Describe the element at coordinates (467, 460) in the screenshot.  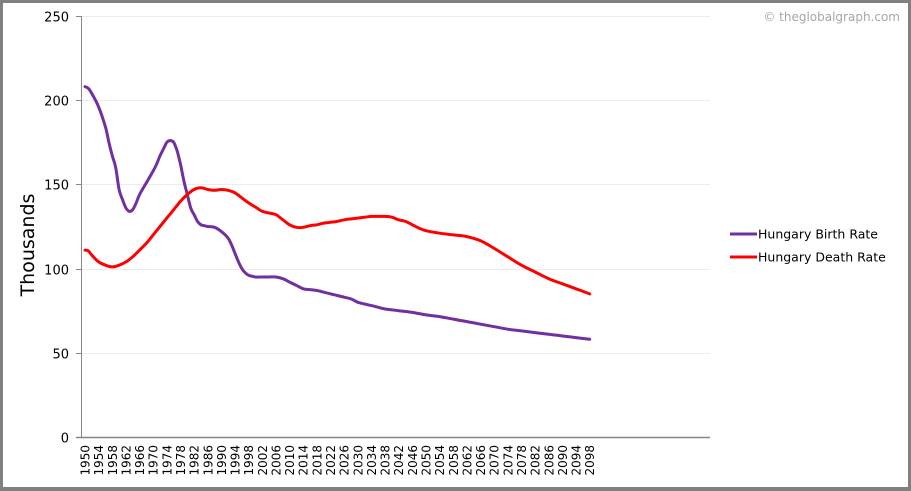
I see `x-tick-label: 2062` at that location.